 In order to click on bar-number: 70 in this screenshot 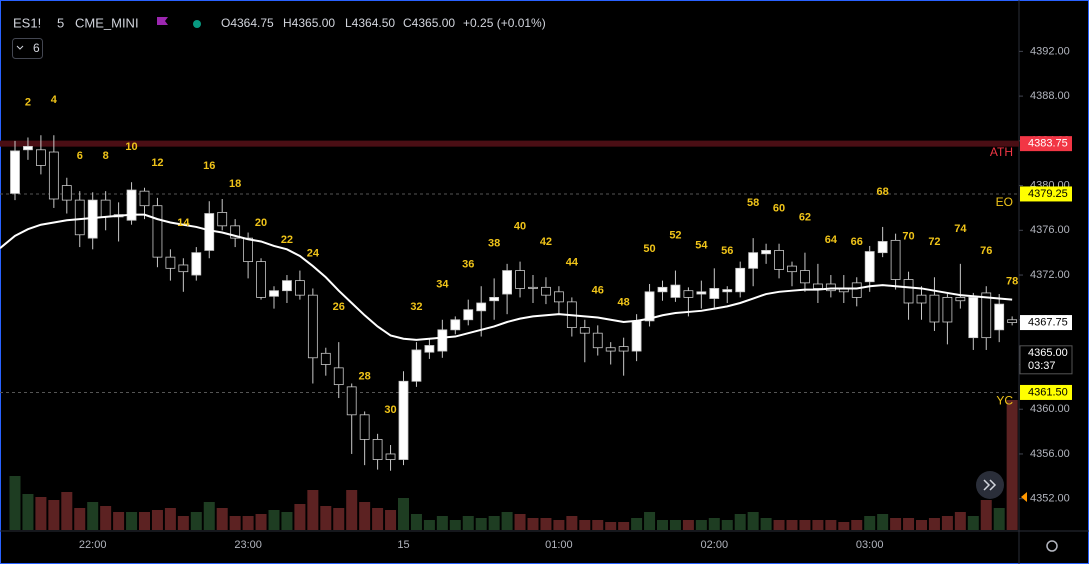, I will do `click(908, 237)`.